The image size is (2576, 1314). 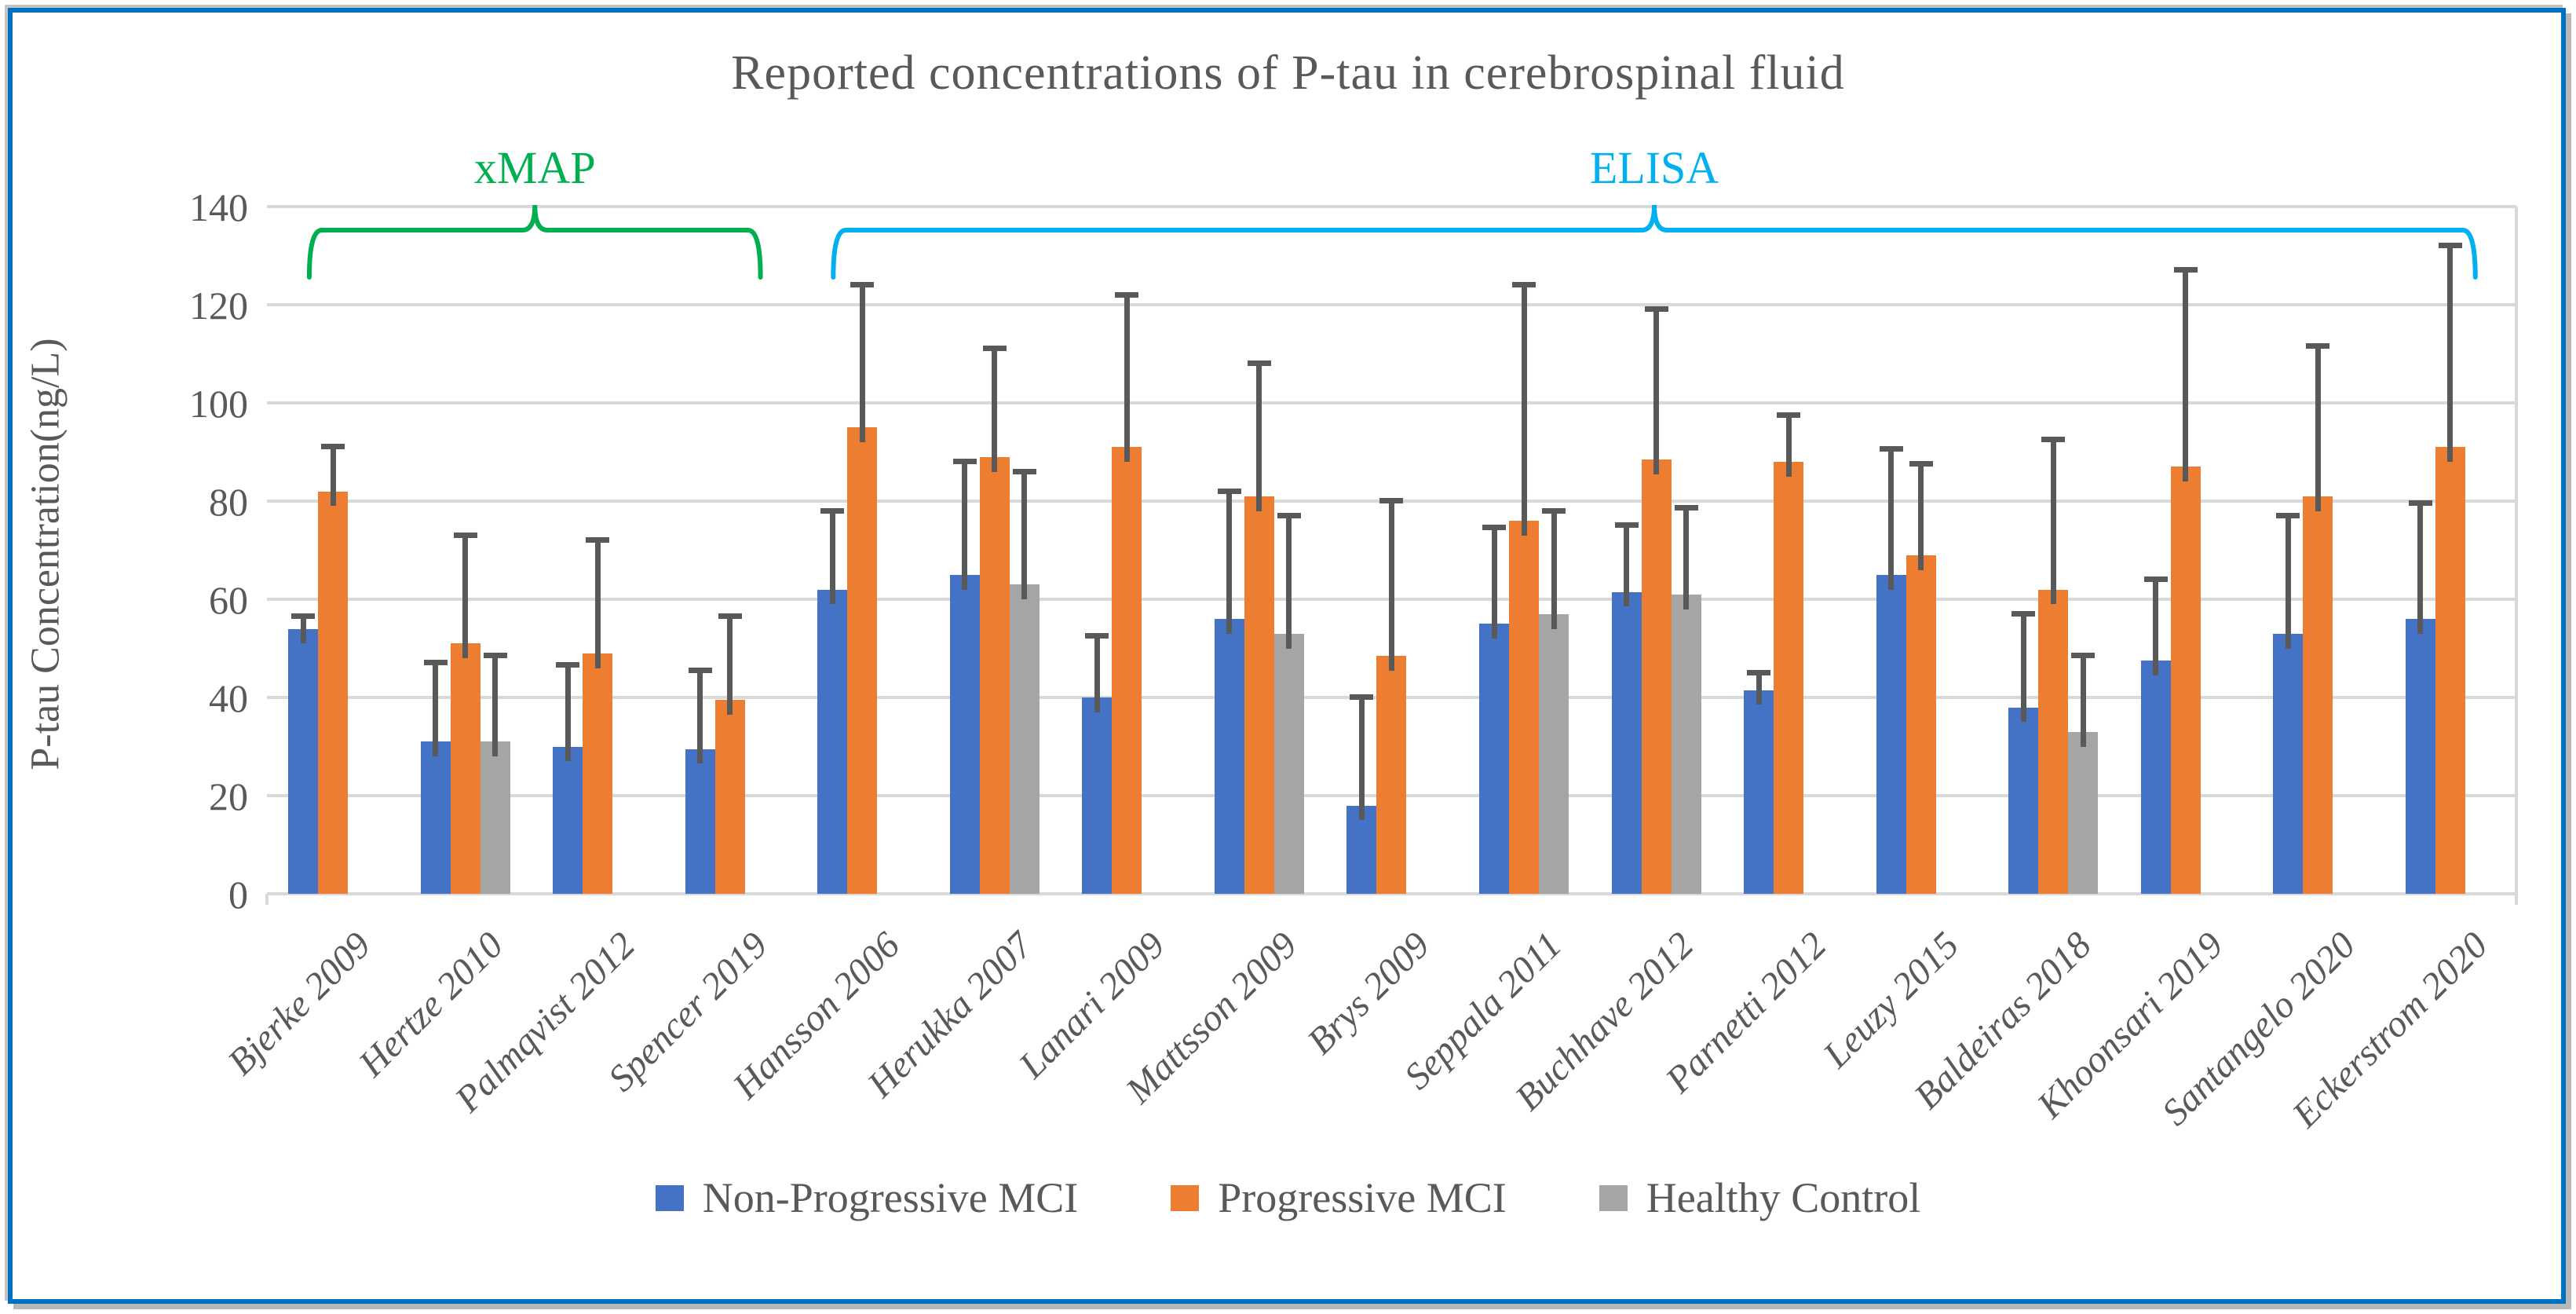 I want to click on method-label-xmap: xMAP, so click(x=534, y=167).